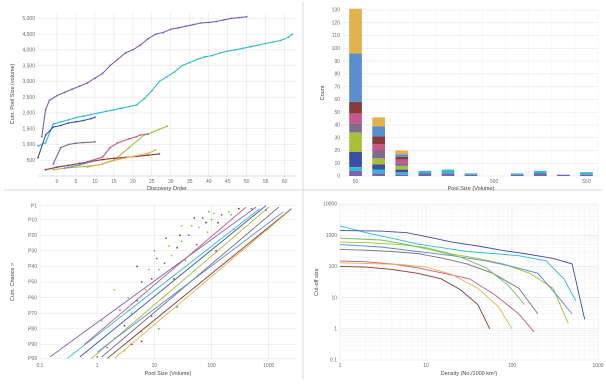  Describe the element at coordinates (32, 283) in the screenshot. I see `y-tick-label: P50` at that location.